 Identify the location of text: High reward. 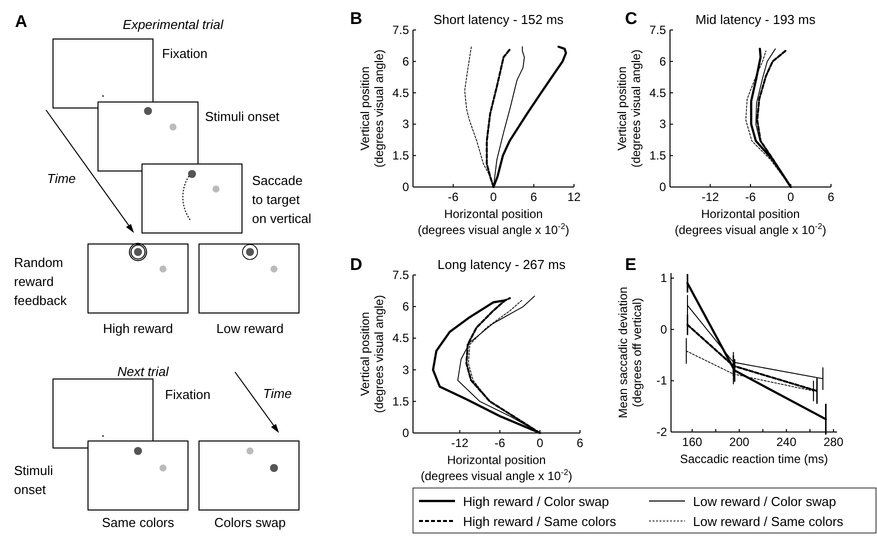
(138, 328).